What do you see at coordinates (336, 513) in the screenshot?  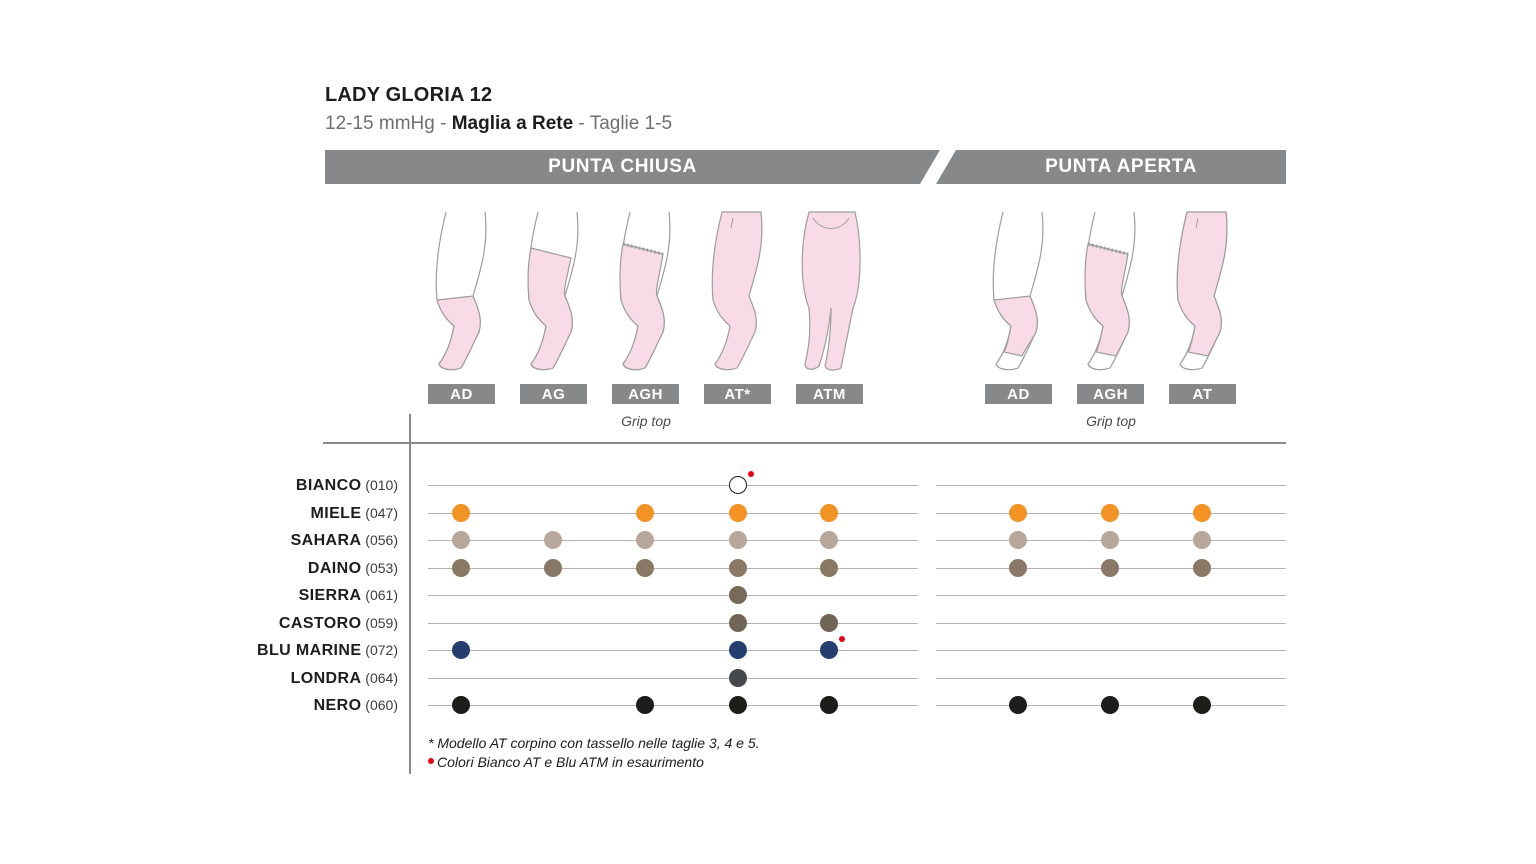 I see `color-name: MIELE` at bounding box center [336, 513].